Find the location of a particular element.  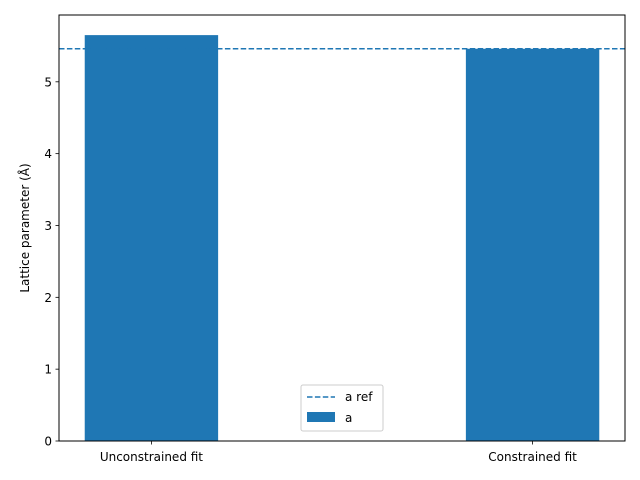

x-tick-label: Unconstrained fit is located at coordinates (151, 457).